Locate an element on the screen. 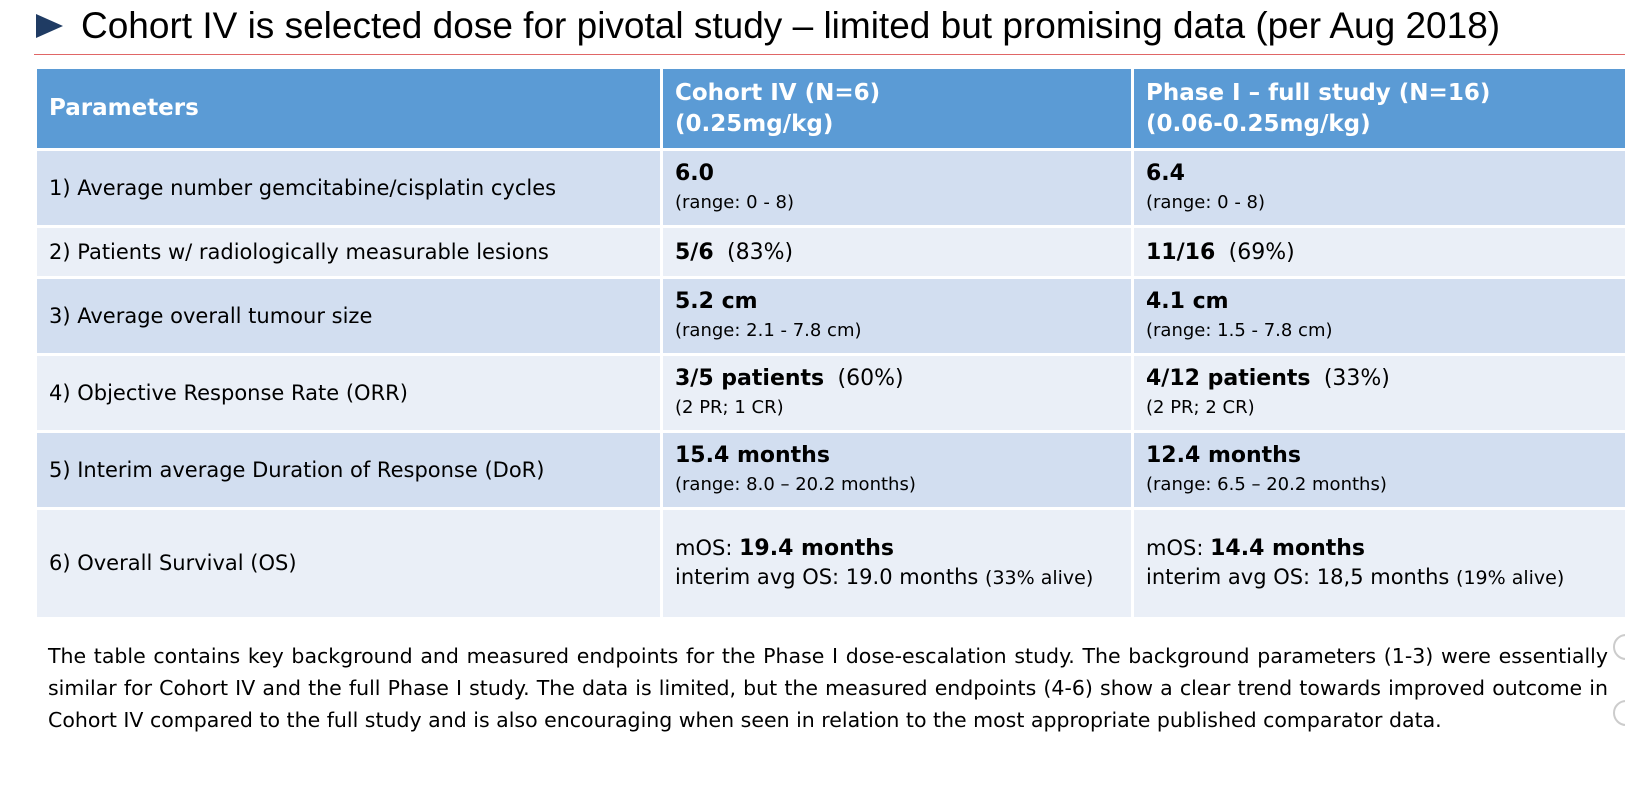 Image resolution: width=1625 pixels, height=796 pixels. header-full-study-title: Phase I – full study (N=16) is located at coordinates (1318, 92).